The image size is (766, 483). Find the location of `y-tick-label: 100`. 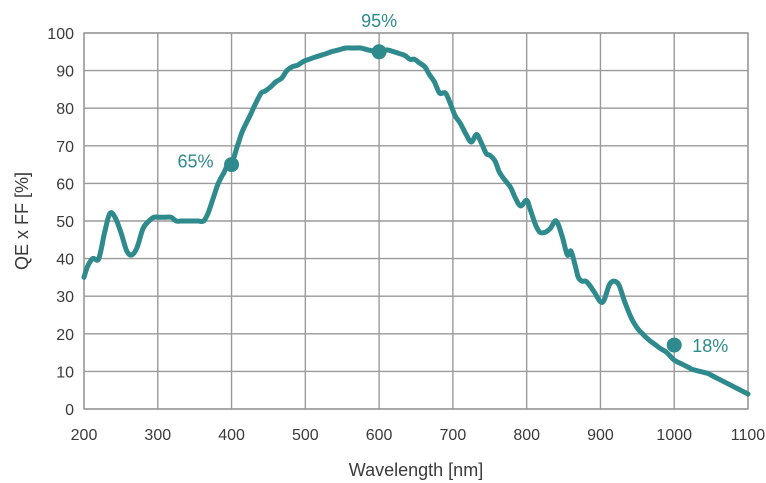

y-tick-label: 100 is located at coordinates (60, 34).